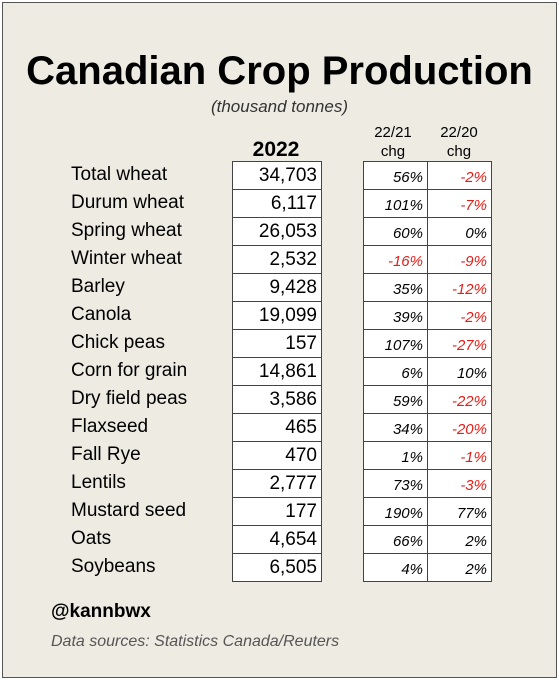 The image size is (559, 680). I want to click on cell-2022-value: 157, so click(277, 343).